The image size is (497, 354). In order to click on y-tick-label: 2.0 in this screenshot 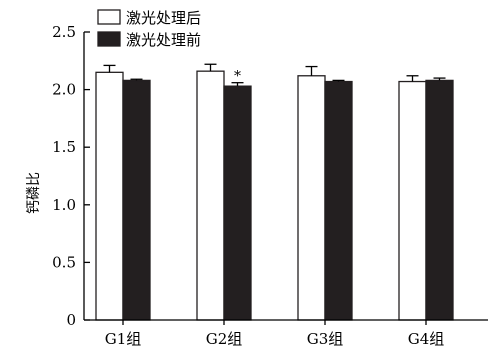, I will do `click(64, 90)`.